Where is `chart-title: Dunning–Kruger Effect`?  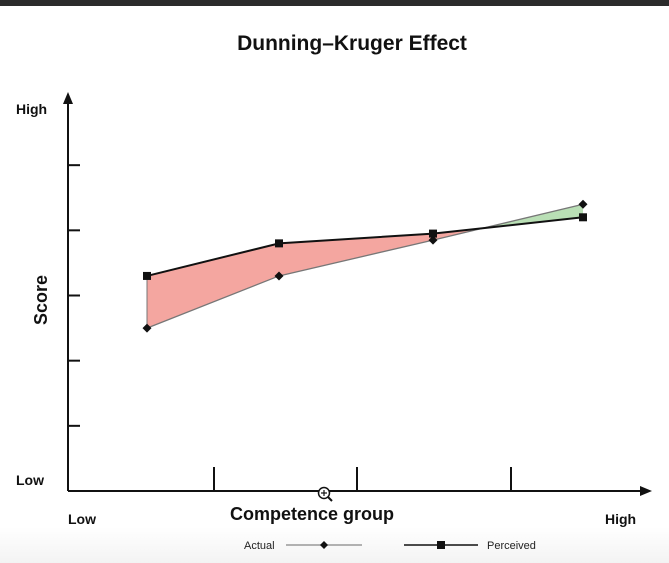 chart-title: Dunning–Kruger Effect is located at coordinates (352, 43).